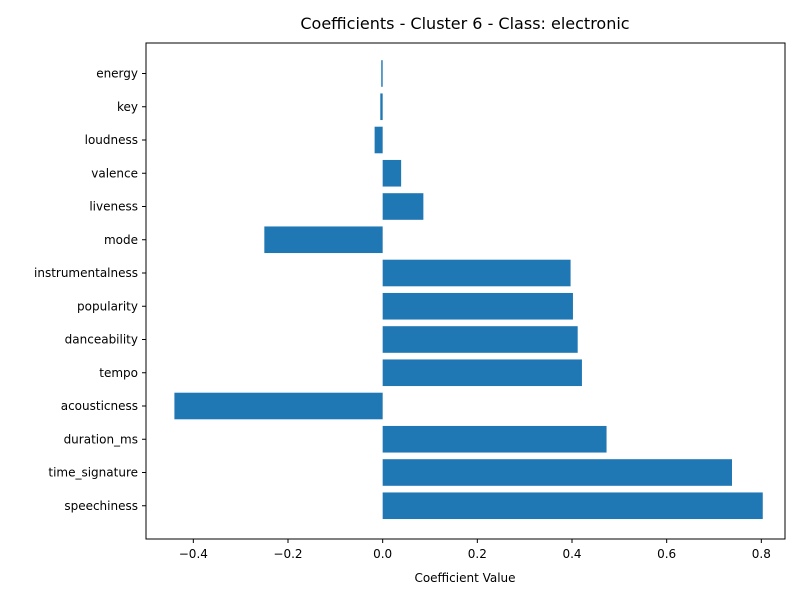 Image resolution: width=800 pixels, height=600 pixels. I want to click on x-axis: −0.4 −0.2 0.0 0.2 0.4 0.6 0.8, so click(475, 550).